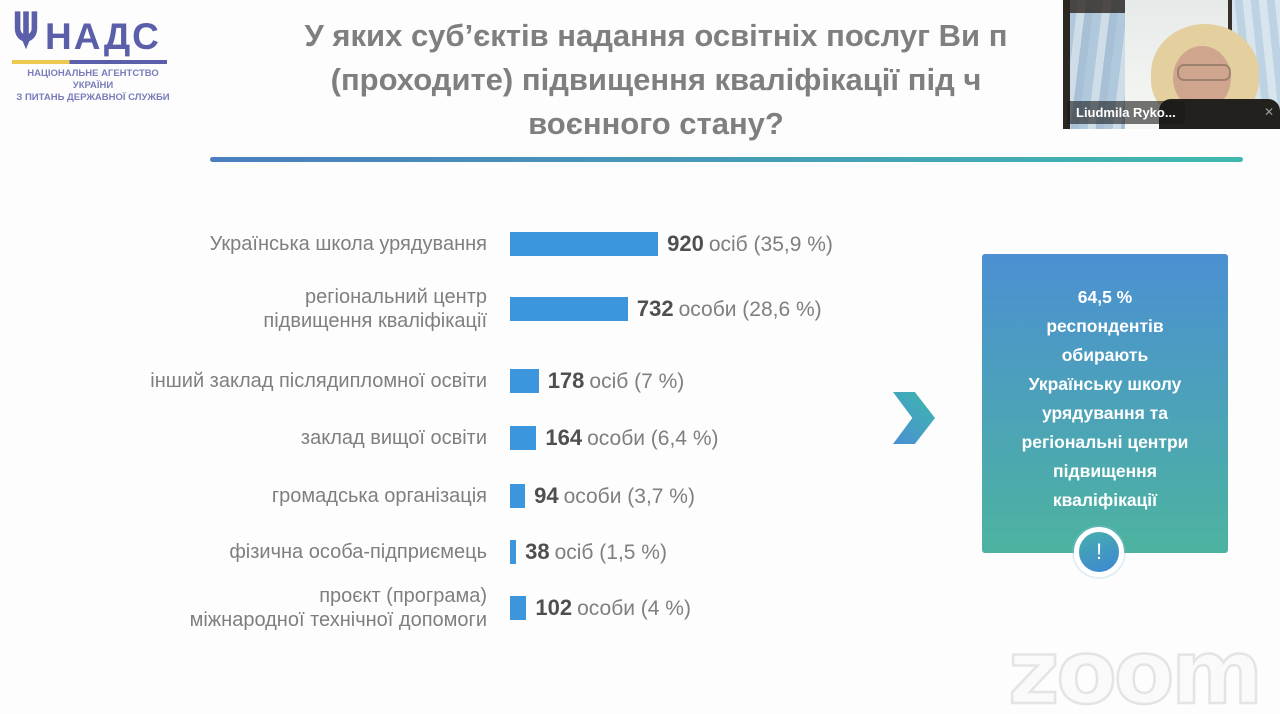 The height and width of the screenshot is (714, 1280). What do you see at coordinates (637, 381) in the screenshot?
I see `value-suffix: осіб (7 %)` at bounding box center [637, 381].